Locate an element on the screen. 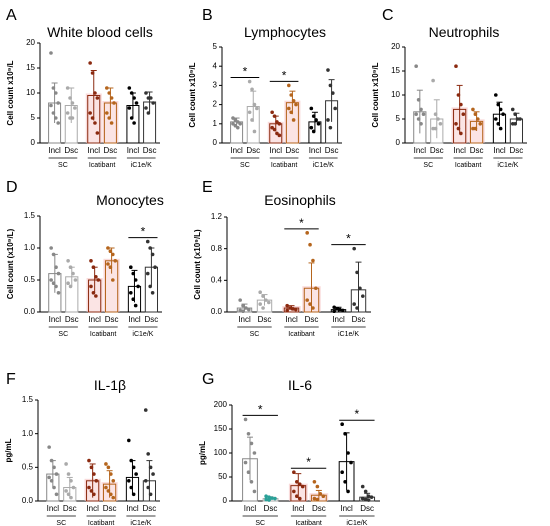 Image resolution: width=550 pixels, height=526 pixels. y-tick-label: 0 is located at coordinates (215, 142).